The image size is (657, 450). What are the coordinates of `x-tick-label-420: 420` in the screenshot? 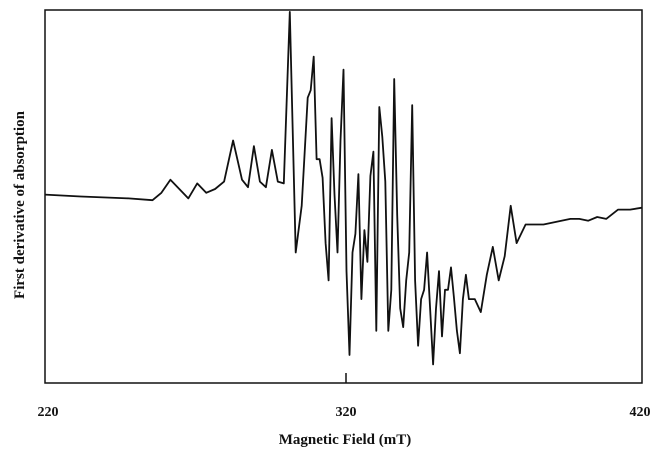 It's located at (640, 412).